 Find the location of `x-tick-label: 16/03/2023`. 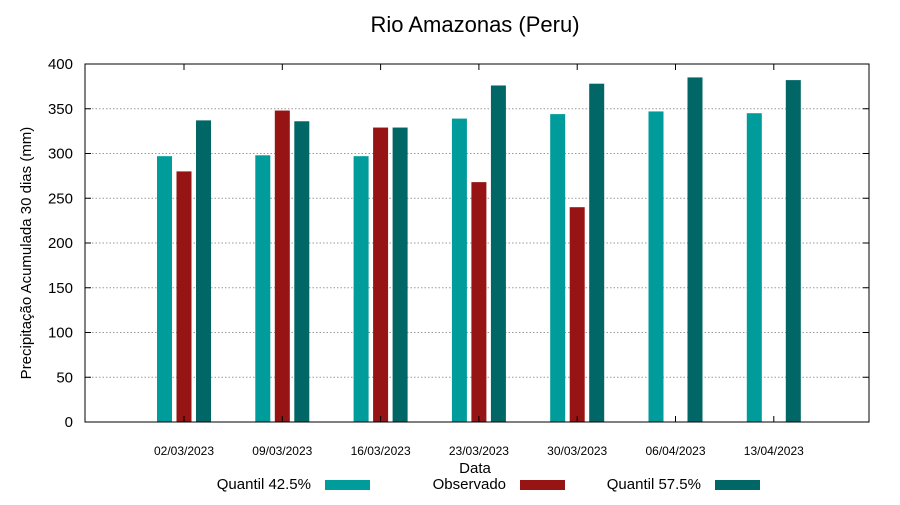

x-tick-label: 16/03/2023 is located at coordinates (381, 451).